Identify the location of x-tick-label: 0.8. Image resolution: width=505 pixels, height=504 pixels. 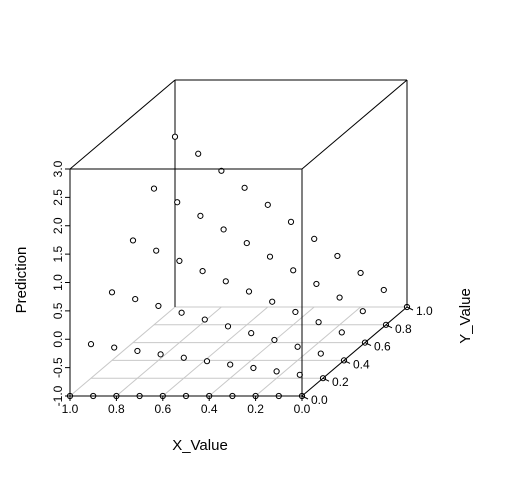
(116, 409).